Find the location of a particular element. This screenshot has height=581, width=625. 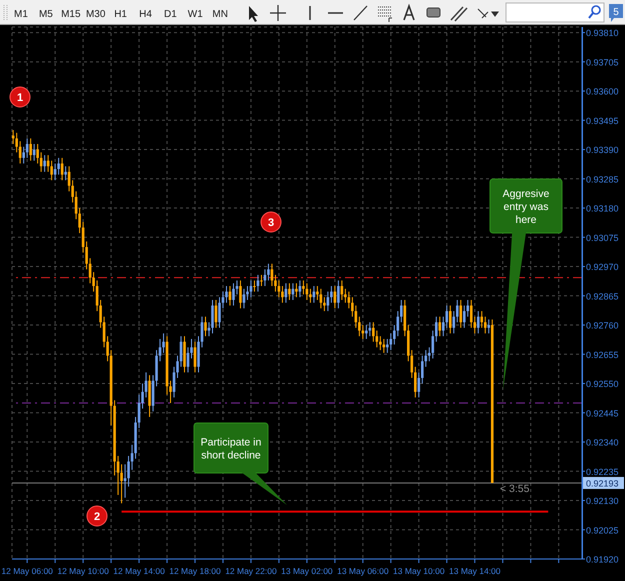

annotation: 1 is located at coordinates (20, 98).